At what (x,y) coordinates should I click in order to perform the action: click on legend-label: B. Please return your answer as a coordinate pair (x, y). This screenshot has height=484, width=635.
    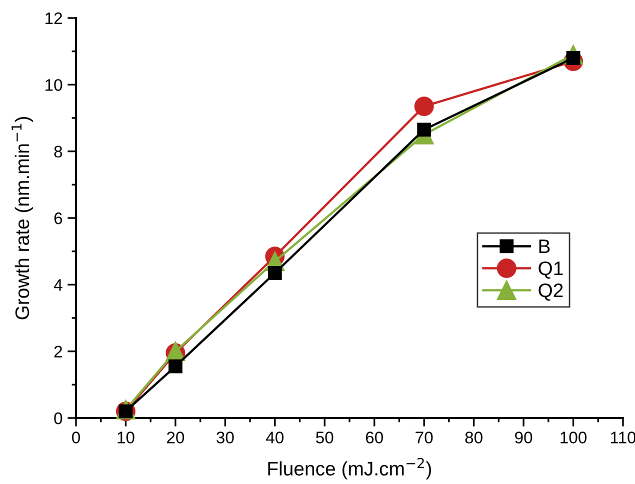
    Looking at the image, I should click on (544, 247).